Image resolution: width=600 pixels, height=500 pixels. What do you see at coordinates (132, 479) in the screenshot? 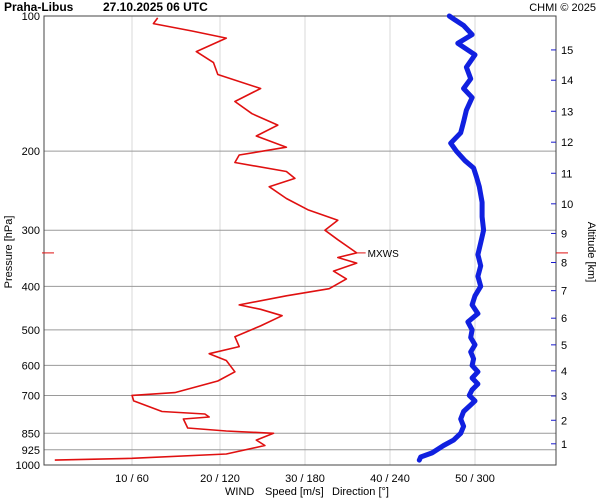
I see `wind-tick-label: 10 / 60` at bounding box center [132, 479].